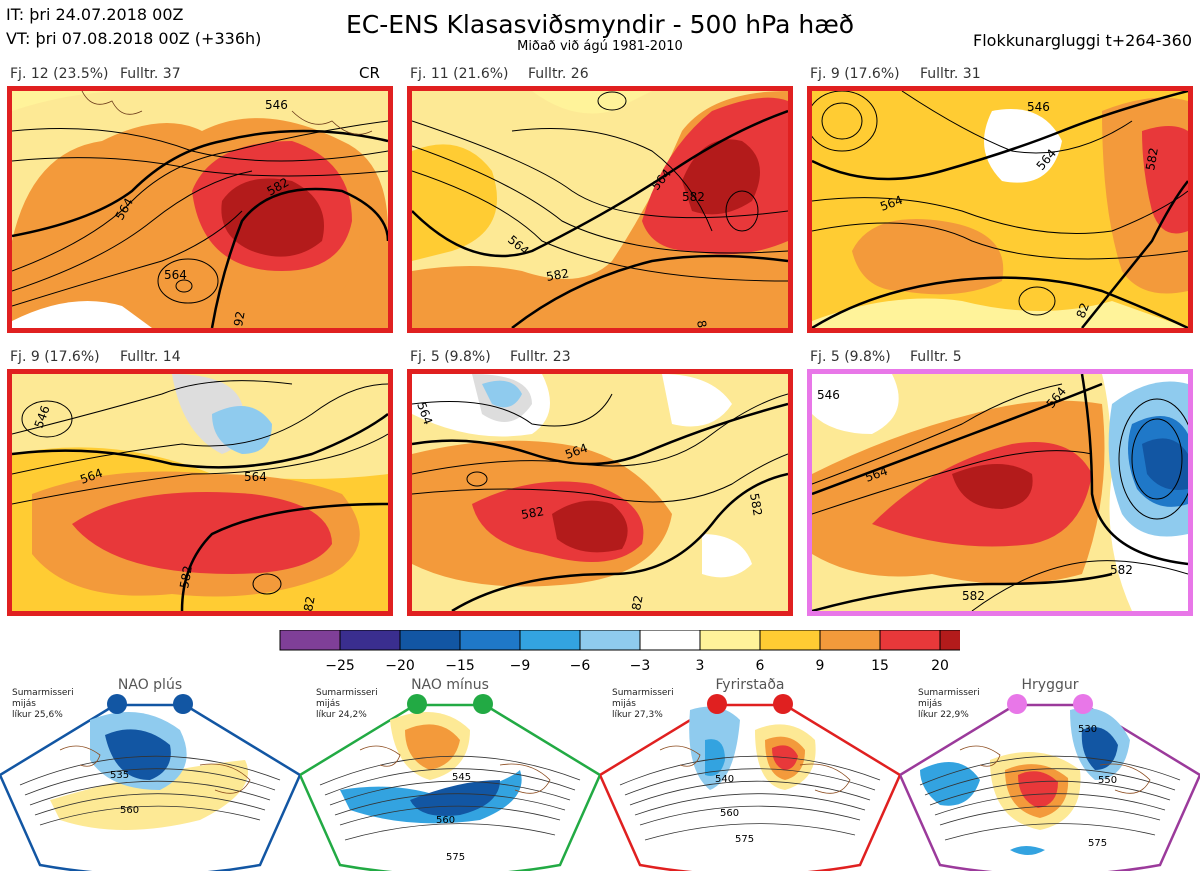  What do you see at coordinates (450, 357) in the screenshot?
I see `panel-5-cluster: Fj. 5 (9.8%)` at bounding box center [450, 357].